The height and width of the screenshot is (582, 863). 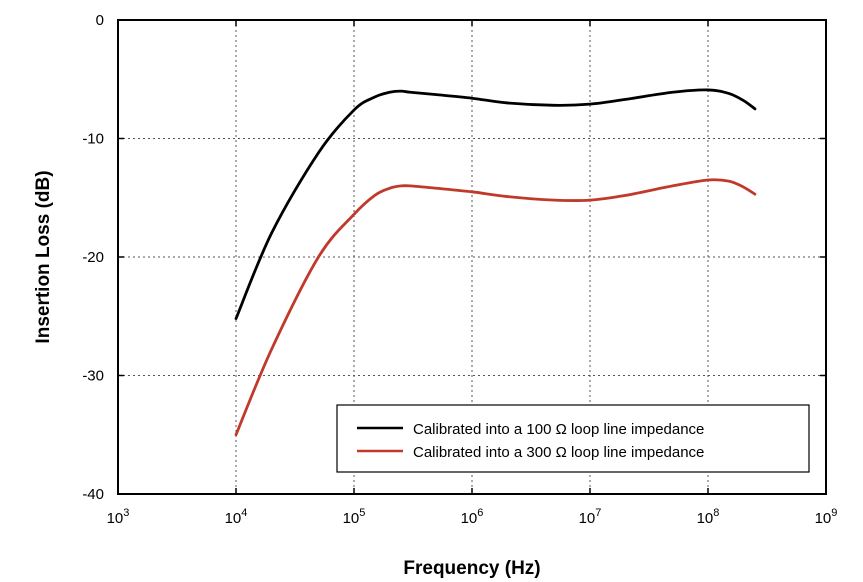 What do you see at coordinates (126, 513) in the screenshot?
I see `x-tick-exponent: 3` at bounding box center [126, 513].